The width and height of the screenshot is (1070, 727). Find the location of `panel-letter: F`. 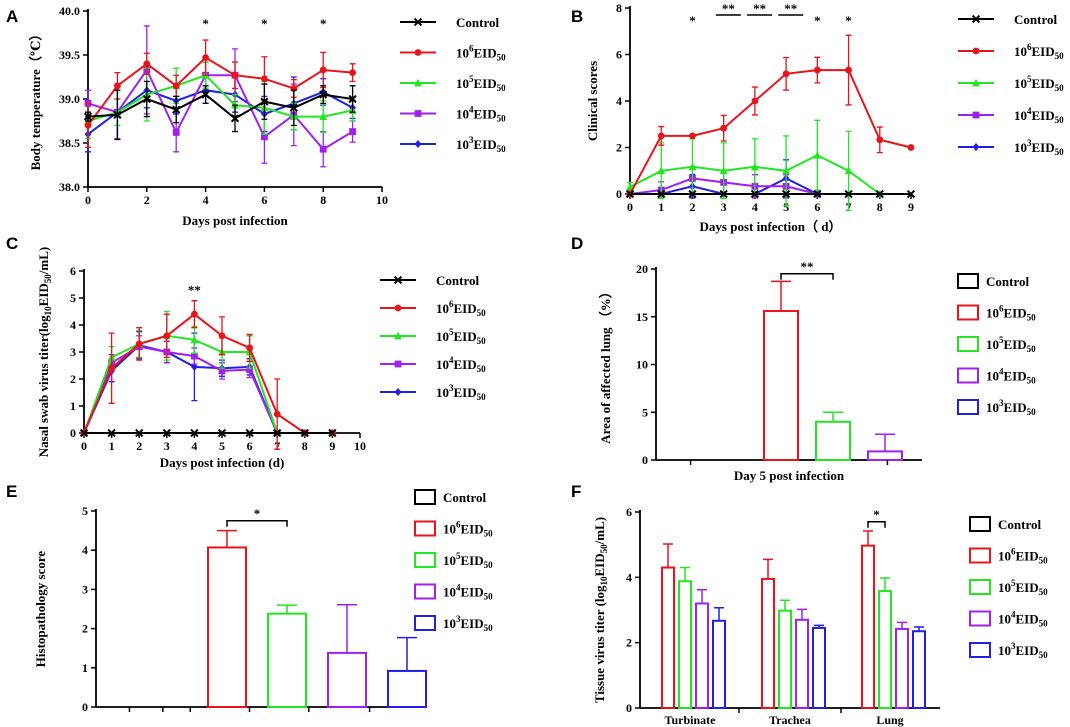

panel-letter: F is located at coordinates (576, 491).